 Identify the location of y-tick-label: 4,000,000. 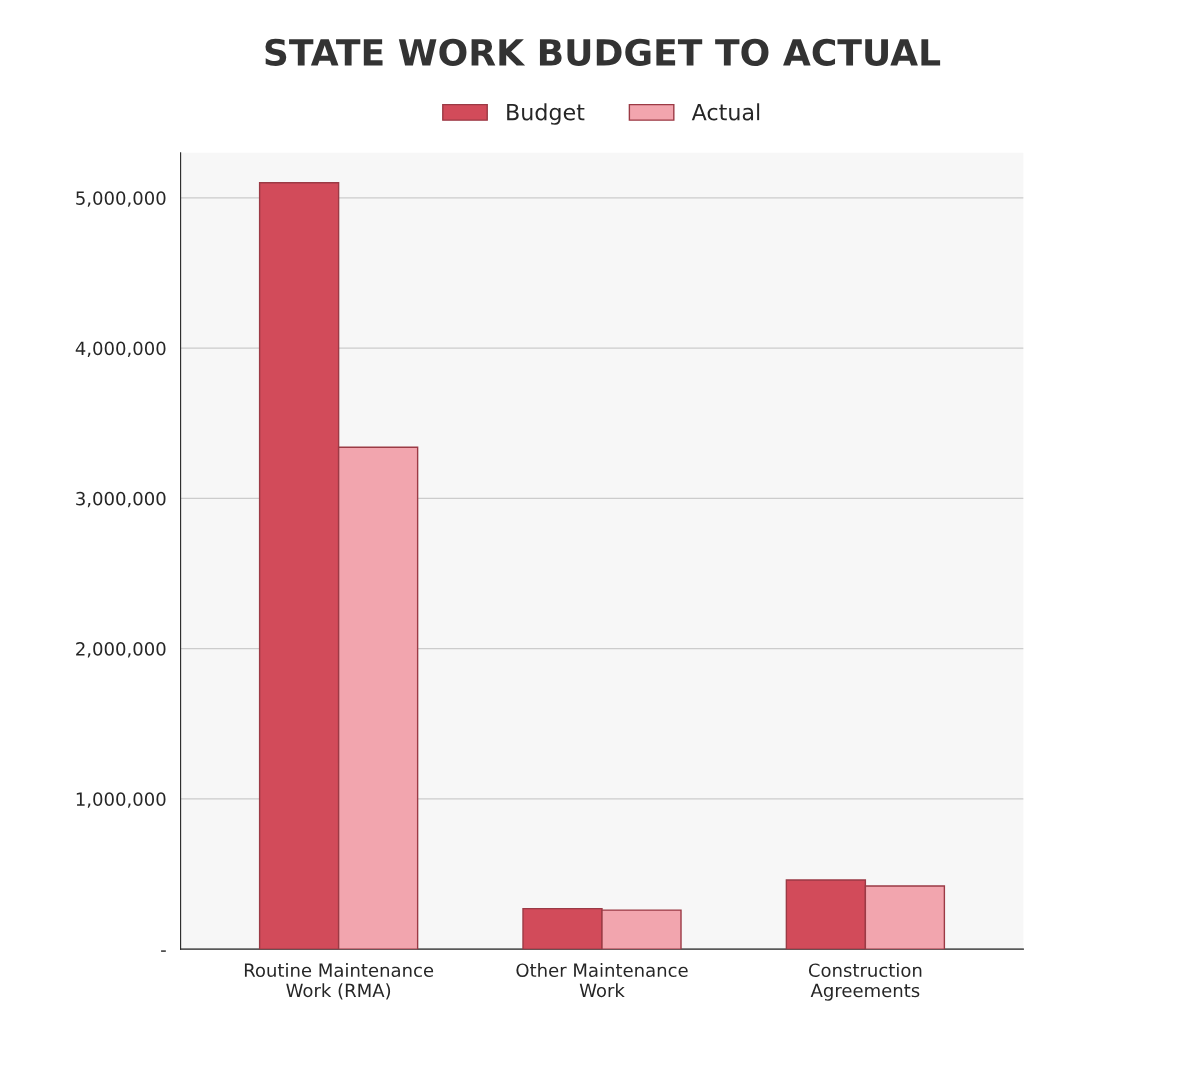
(120, 349).